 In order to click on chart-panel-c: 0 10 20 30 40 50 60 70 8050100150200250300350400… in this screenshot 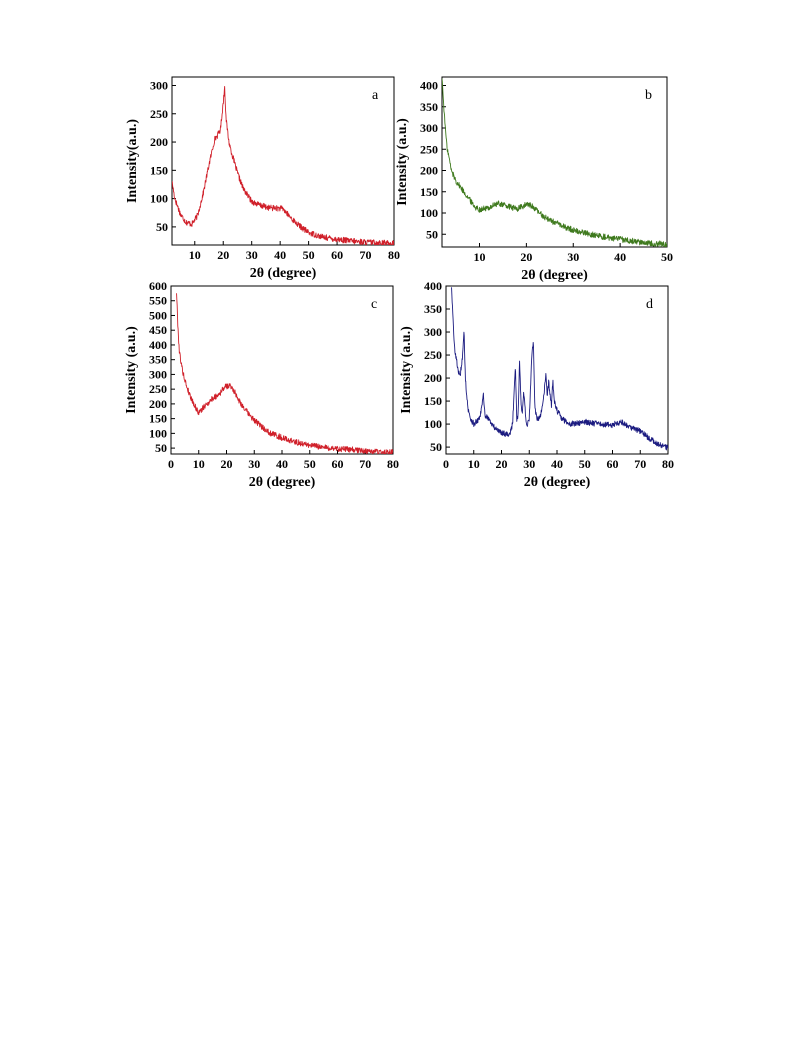, I will do `click(261, 384)`.